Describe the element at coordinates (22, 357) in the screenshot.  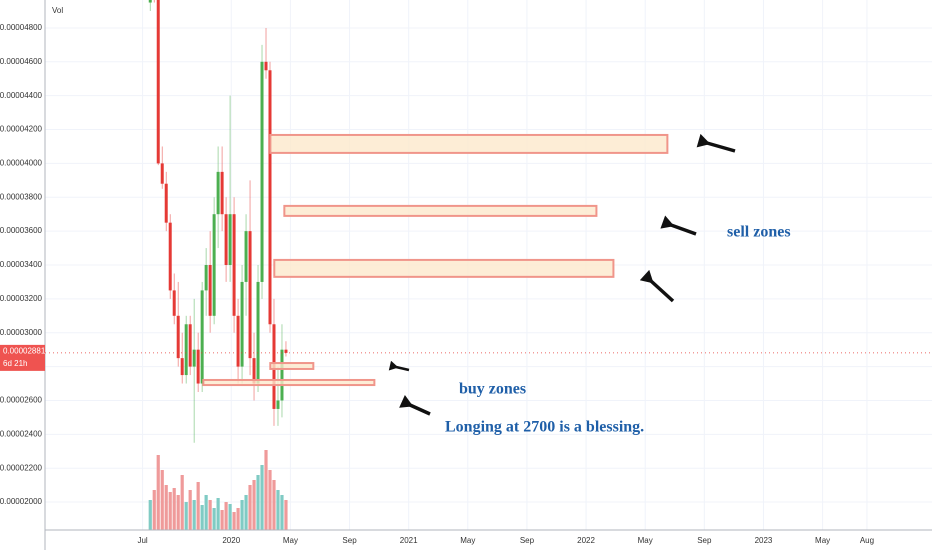
I see `last-price-badge` at that location.